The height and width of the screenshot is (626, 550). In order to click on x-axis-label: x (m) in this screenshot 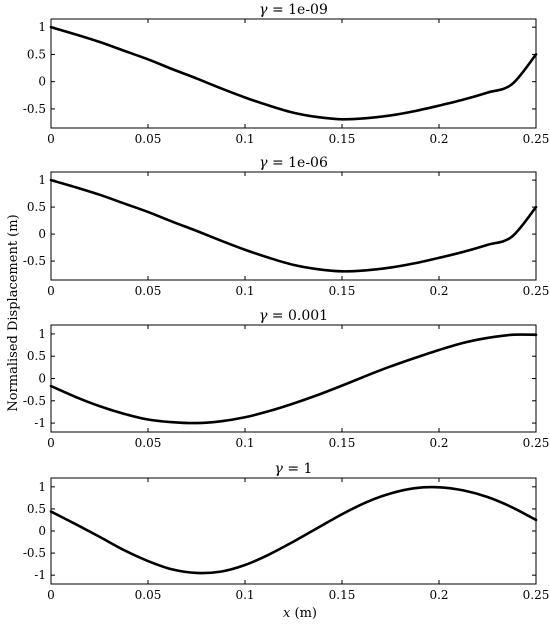, I will do `click(300, 613)`.